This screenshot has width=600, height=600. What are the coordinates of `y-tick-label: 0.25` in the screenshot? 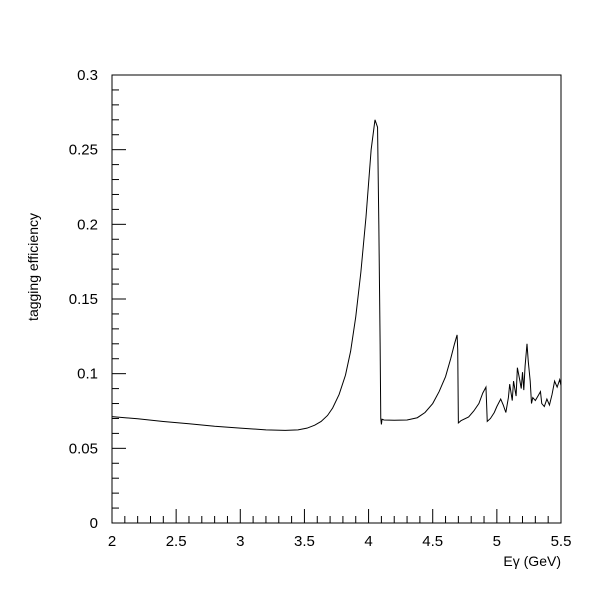 It's located at (83, 150).